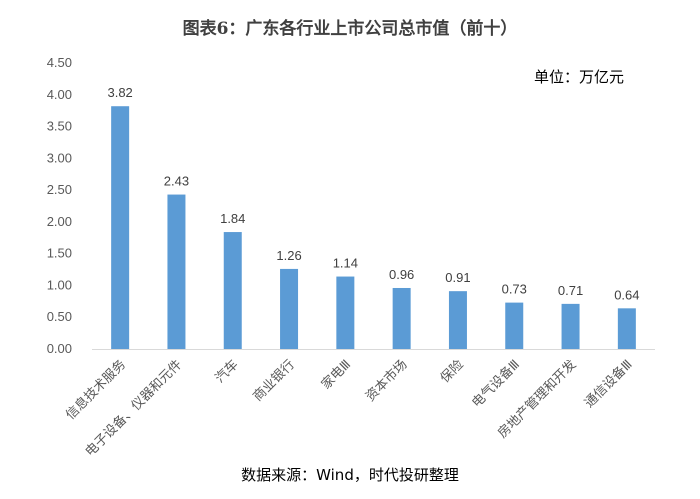 This screenshot has width=700, height=499. What do you see at coordinates (59, 94) in the screenshot?
I see `y-tick-label: 4.00` at bounding box center [59, 94].